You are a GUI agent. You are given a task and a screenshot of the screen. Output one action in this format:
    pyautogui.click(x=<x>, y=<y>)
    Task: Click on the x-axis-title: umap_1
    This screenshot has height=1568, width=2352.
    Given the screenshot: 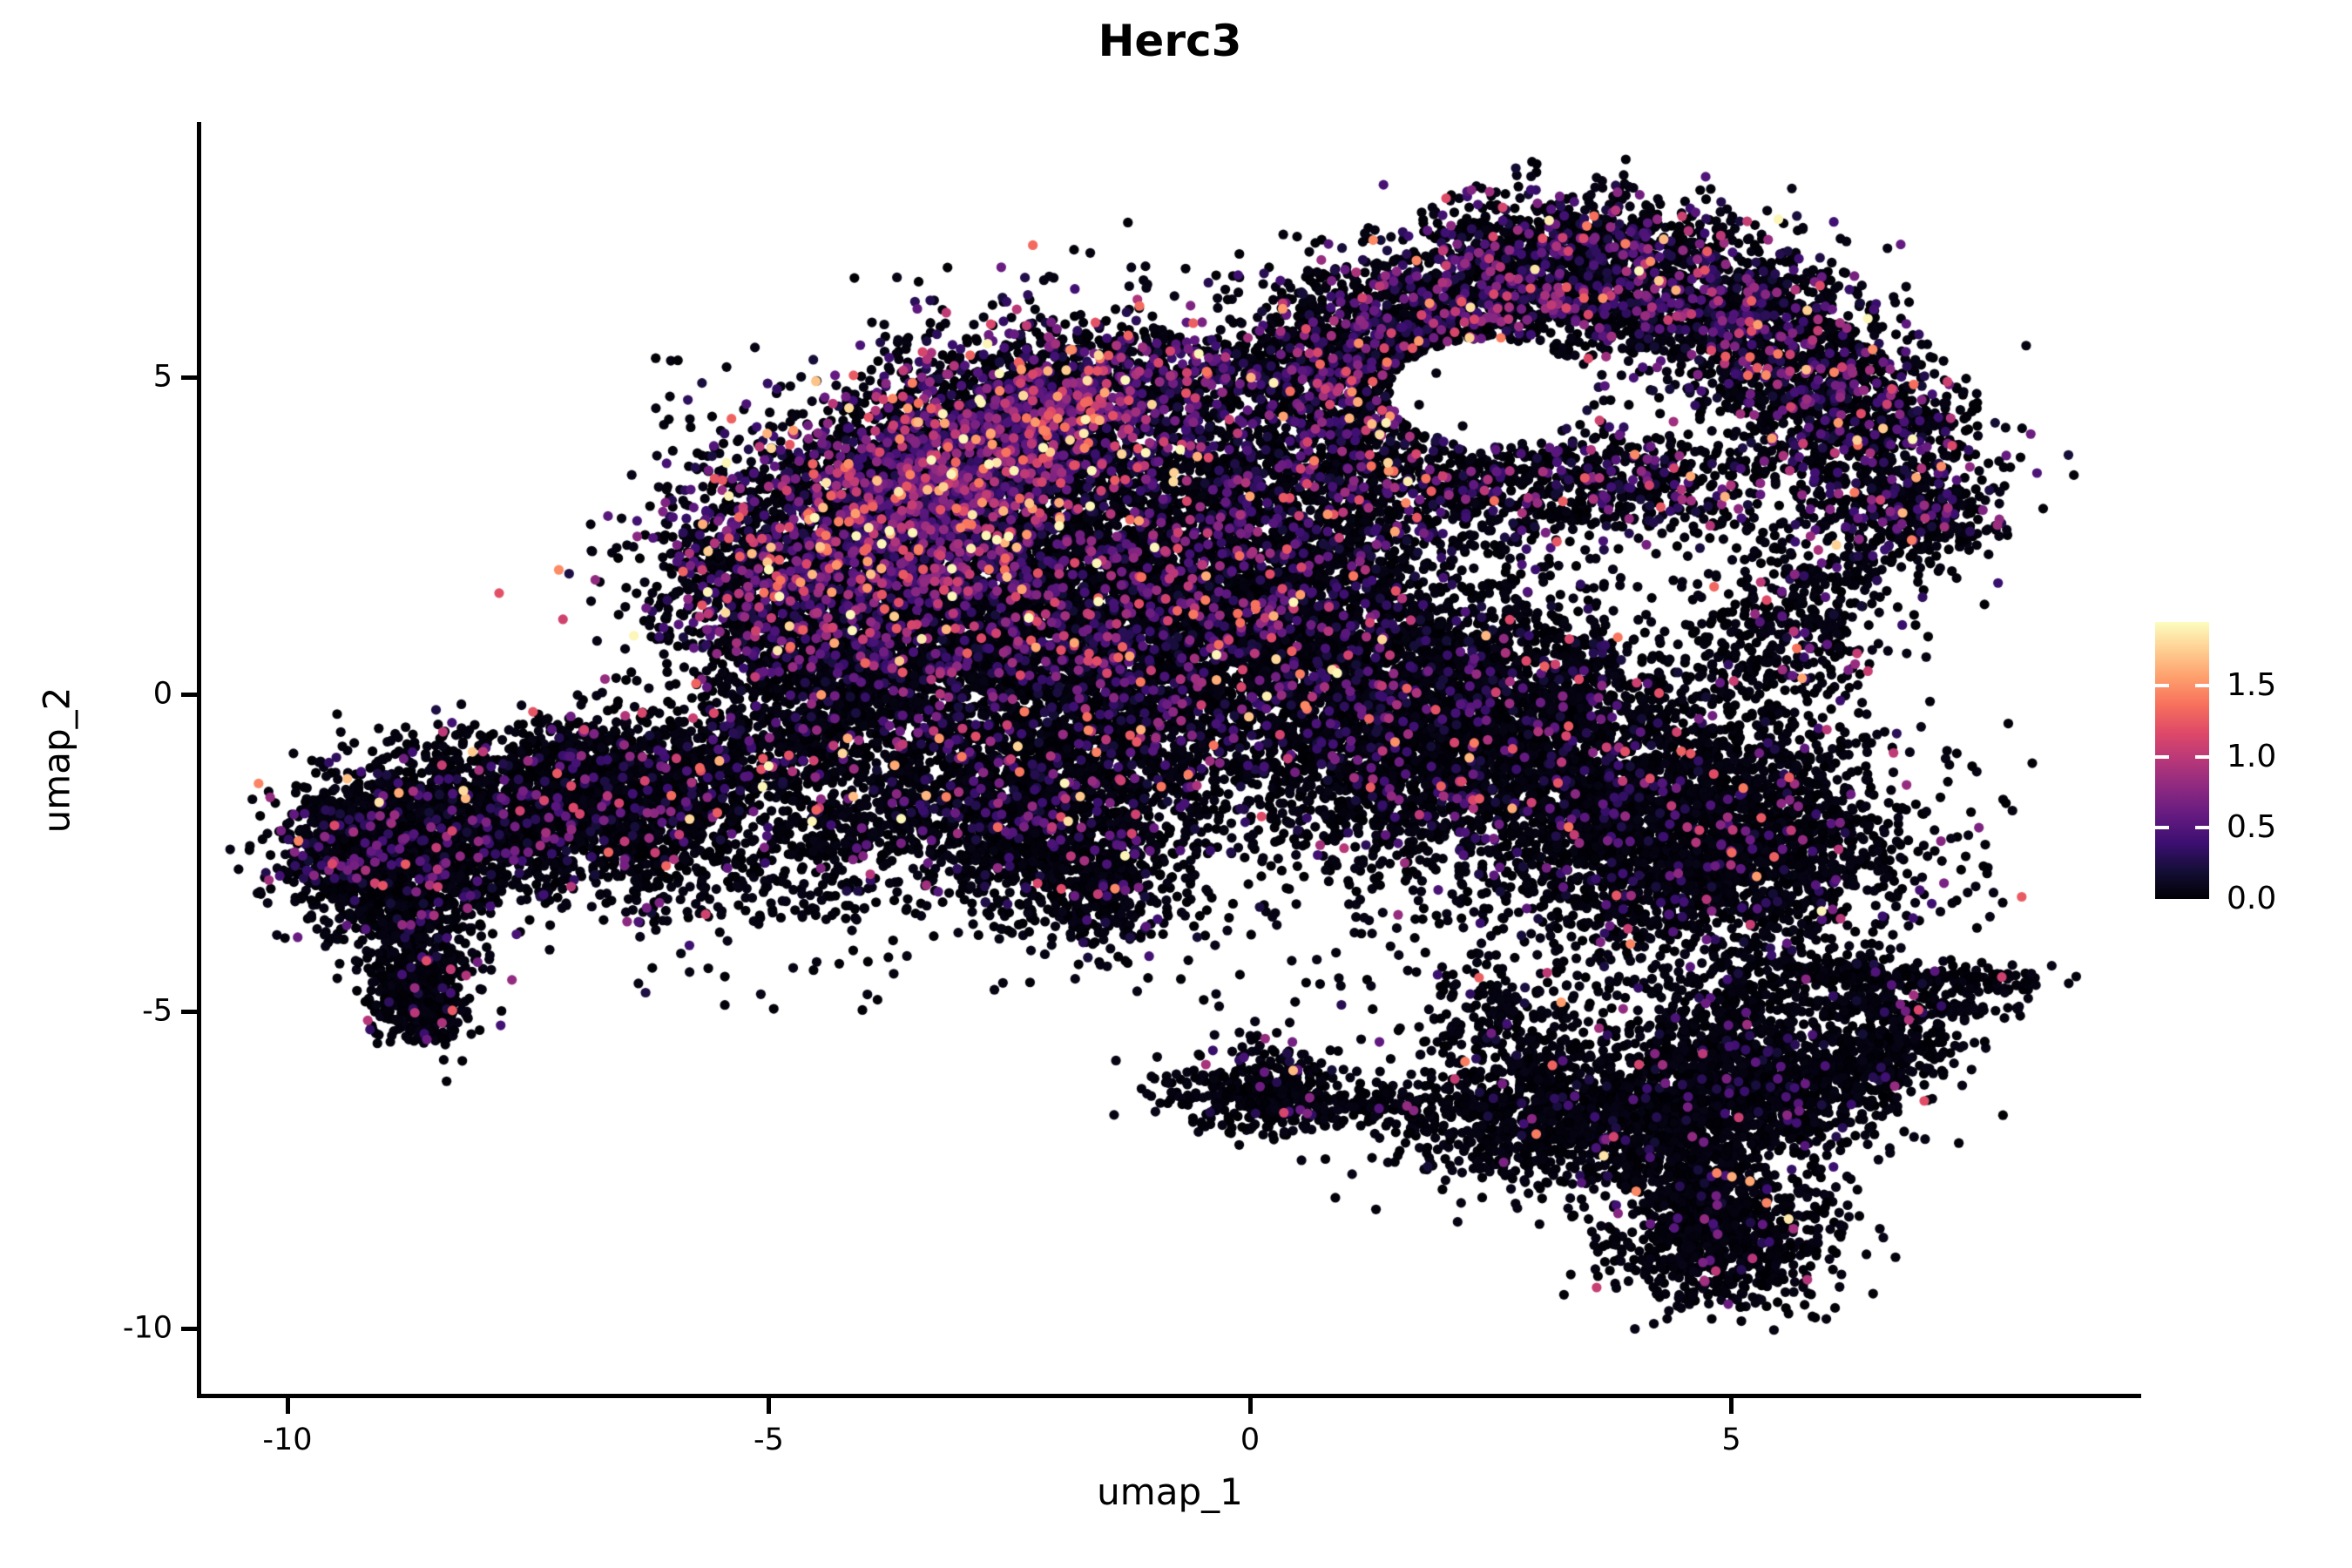 What is the action you would take?
    pyautogui.click(x=1170, y=1491)
    